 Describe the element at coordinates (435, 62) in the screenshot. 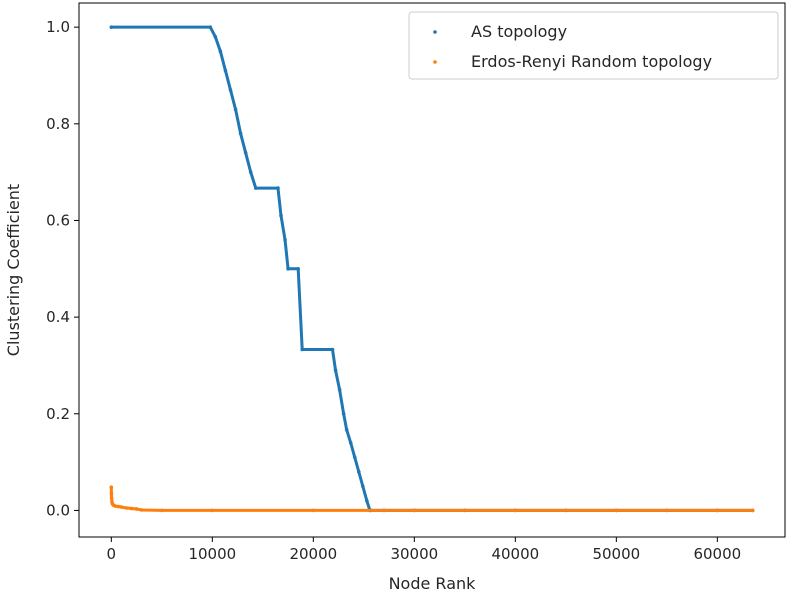

I see `legend-marker-erdos-renyi` at that location.